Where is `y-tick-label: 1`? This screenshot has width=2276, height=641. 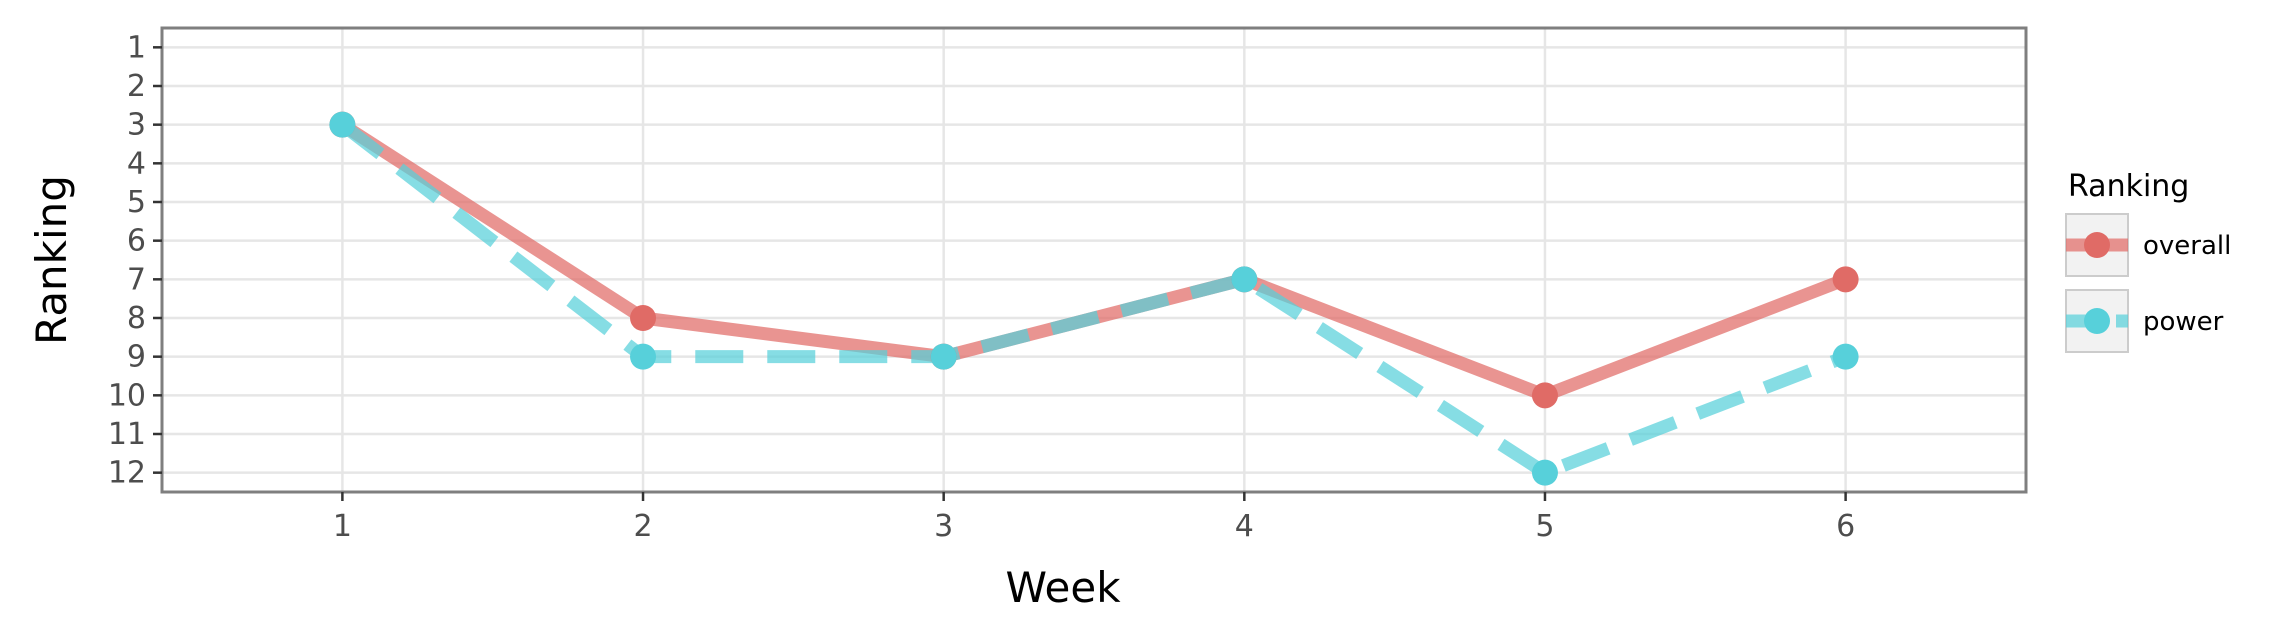 y-tick-label: 1 is located at coordinates (136, 47).